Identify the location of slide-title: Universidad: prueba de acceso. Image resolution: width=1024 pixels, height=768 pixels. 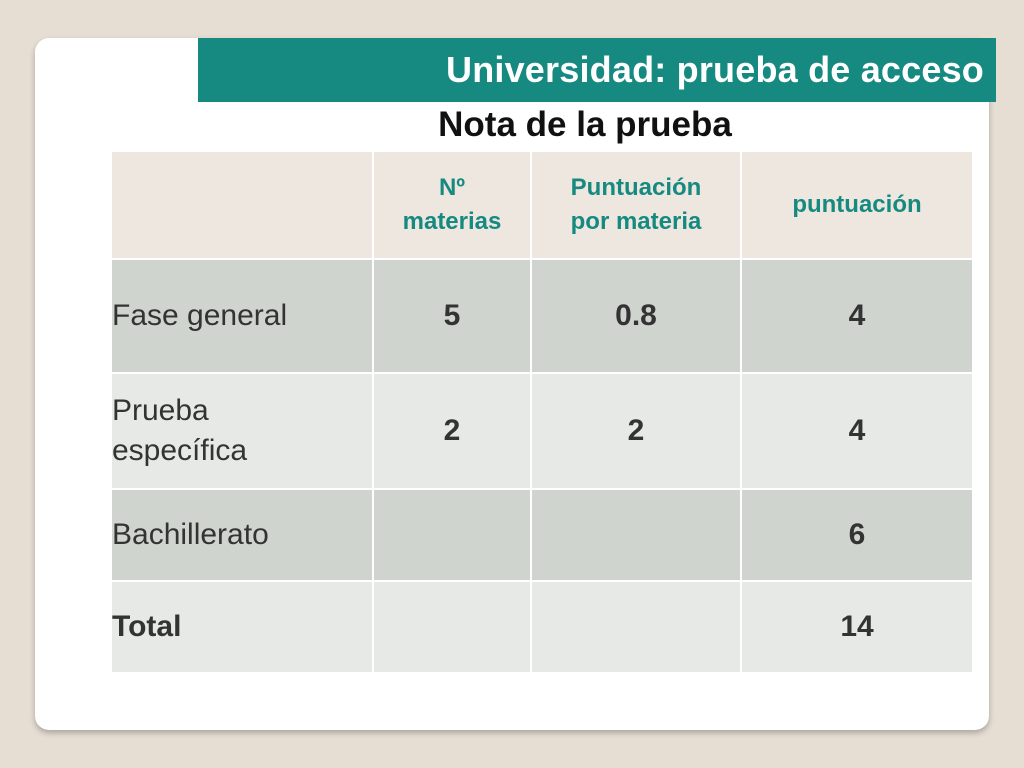
(597, 70).